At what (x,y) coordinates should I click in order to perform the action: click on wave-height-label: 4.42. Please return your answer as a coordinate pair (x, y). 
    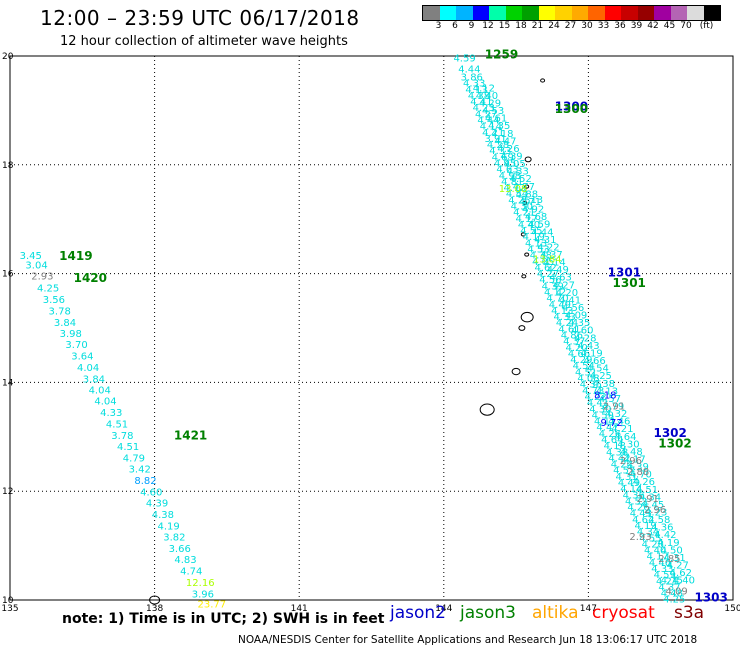
    Looking at the image, I should click on (619, 458).